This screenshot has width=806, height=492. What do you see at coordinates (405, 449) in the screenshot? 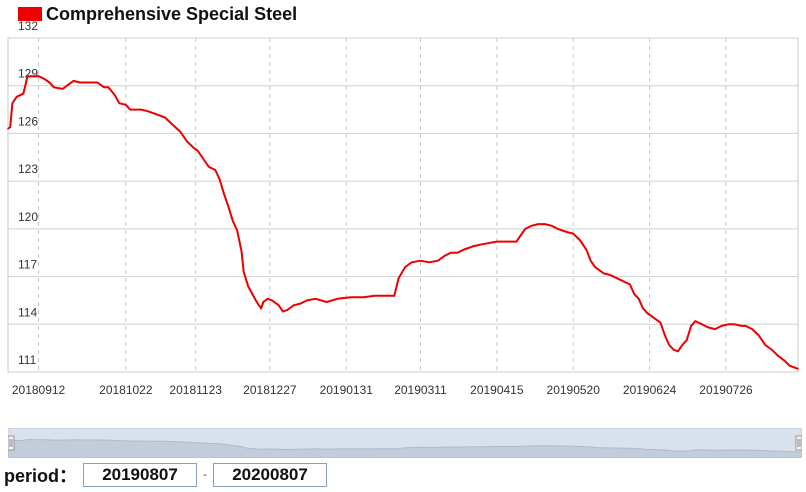
I see `navigator-series-area` at bounding box center [405, 449].